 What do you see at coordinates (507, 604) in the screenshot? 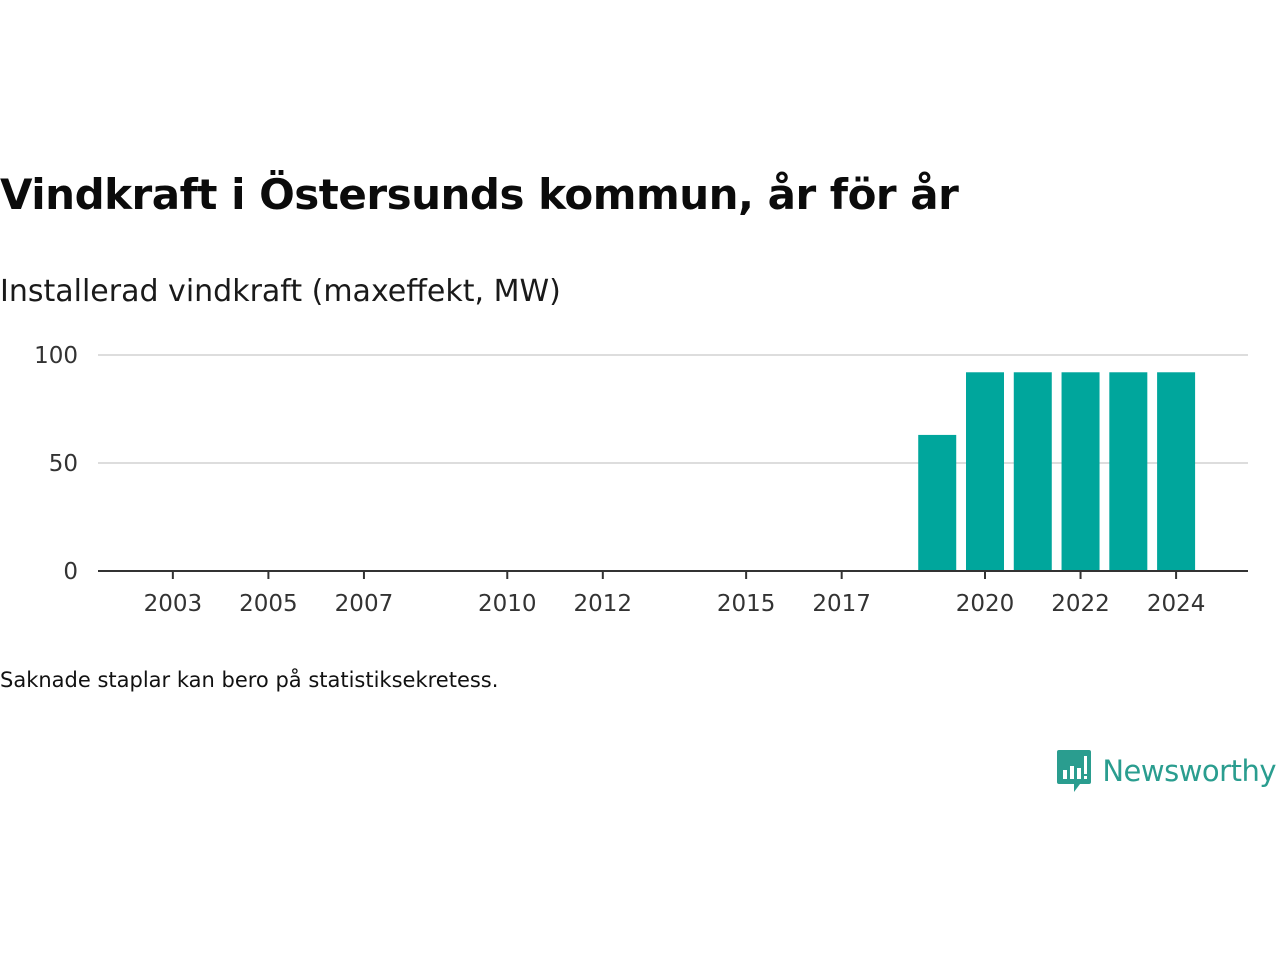
I see `x-tick-label: 2010` at bounding box center [507, 604].